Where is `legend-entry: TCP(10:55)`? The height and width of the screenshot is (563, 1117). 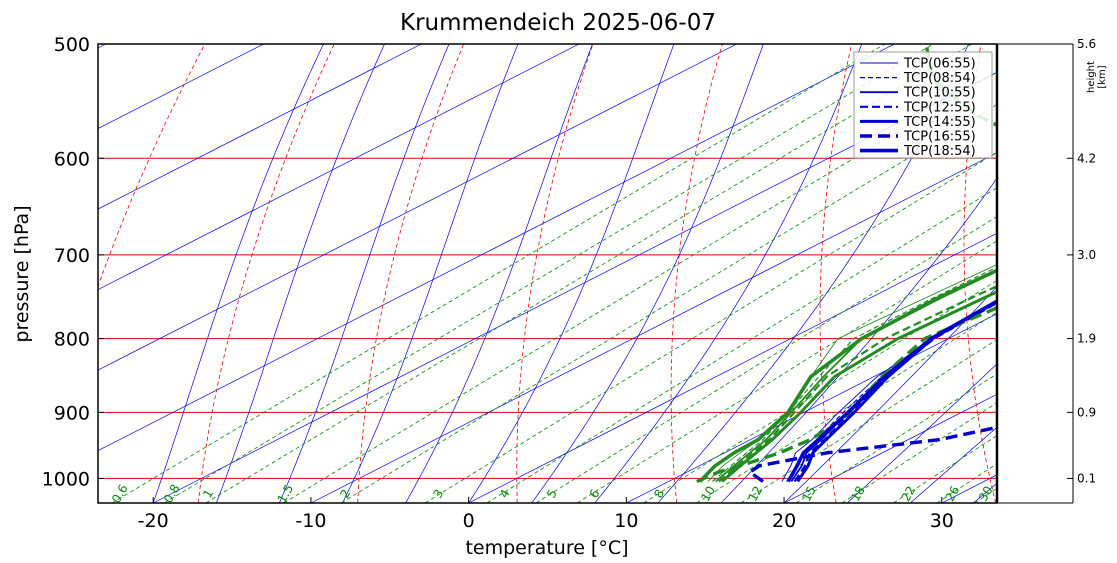 legend-entry: TCP(10:55) is located at coordinates (939, 93).